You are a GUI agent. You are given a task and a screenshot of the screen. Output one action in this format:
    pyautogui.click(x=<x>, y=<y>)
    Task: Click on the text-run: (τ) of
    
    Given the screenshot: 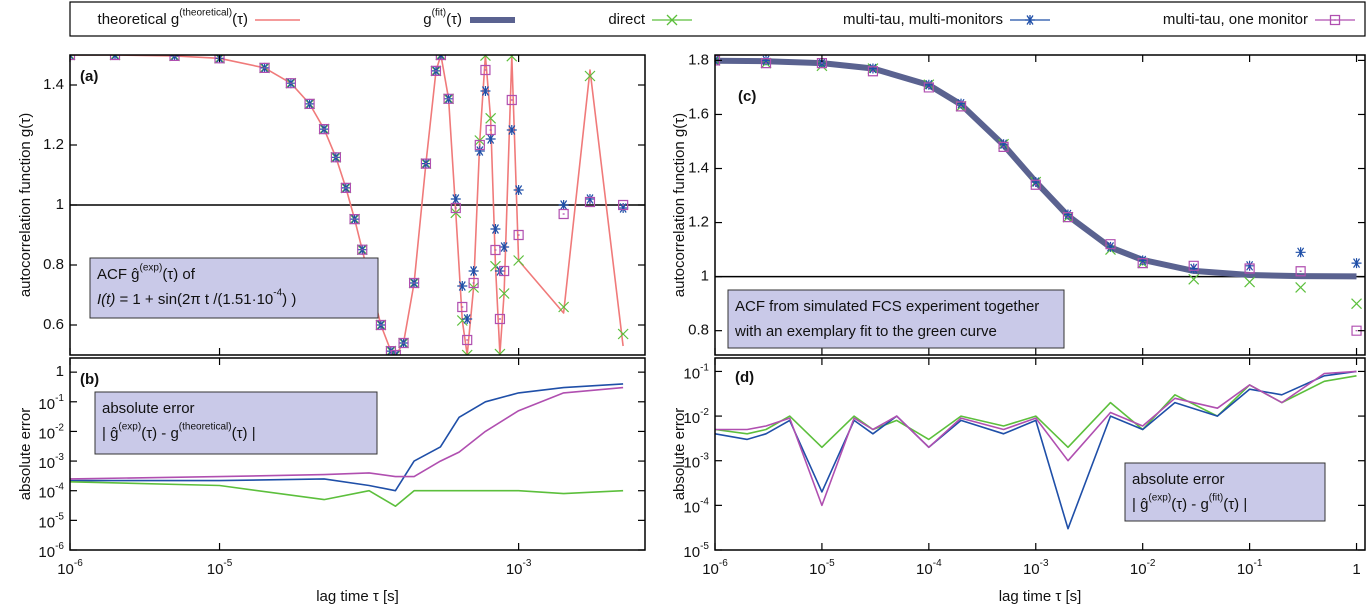 What is the action you would take?
    pyautogui.click(x=178, y=274)
    